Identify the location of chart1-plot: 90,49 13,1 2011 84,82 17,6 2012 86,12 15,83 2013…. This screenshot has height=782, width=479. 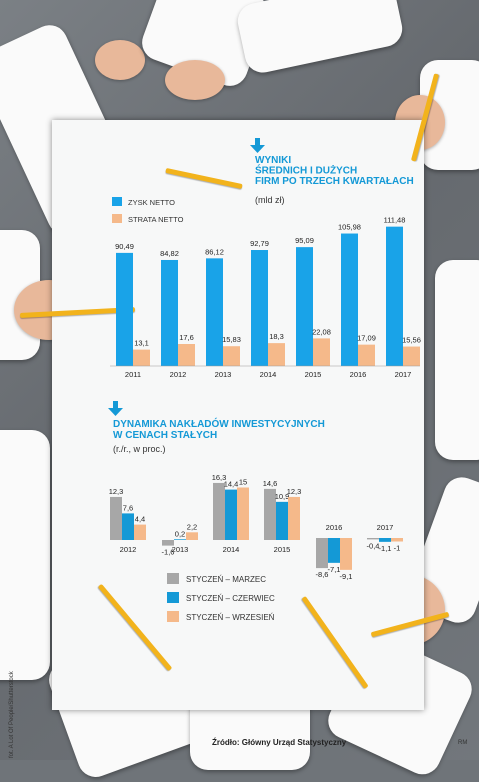
(265, 297).